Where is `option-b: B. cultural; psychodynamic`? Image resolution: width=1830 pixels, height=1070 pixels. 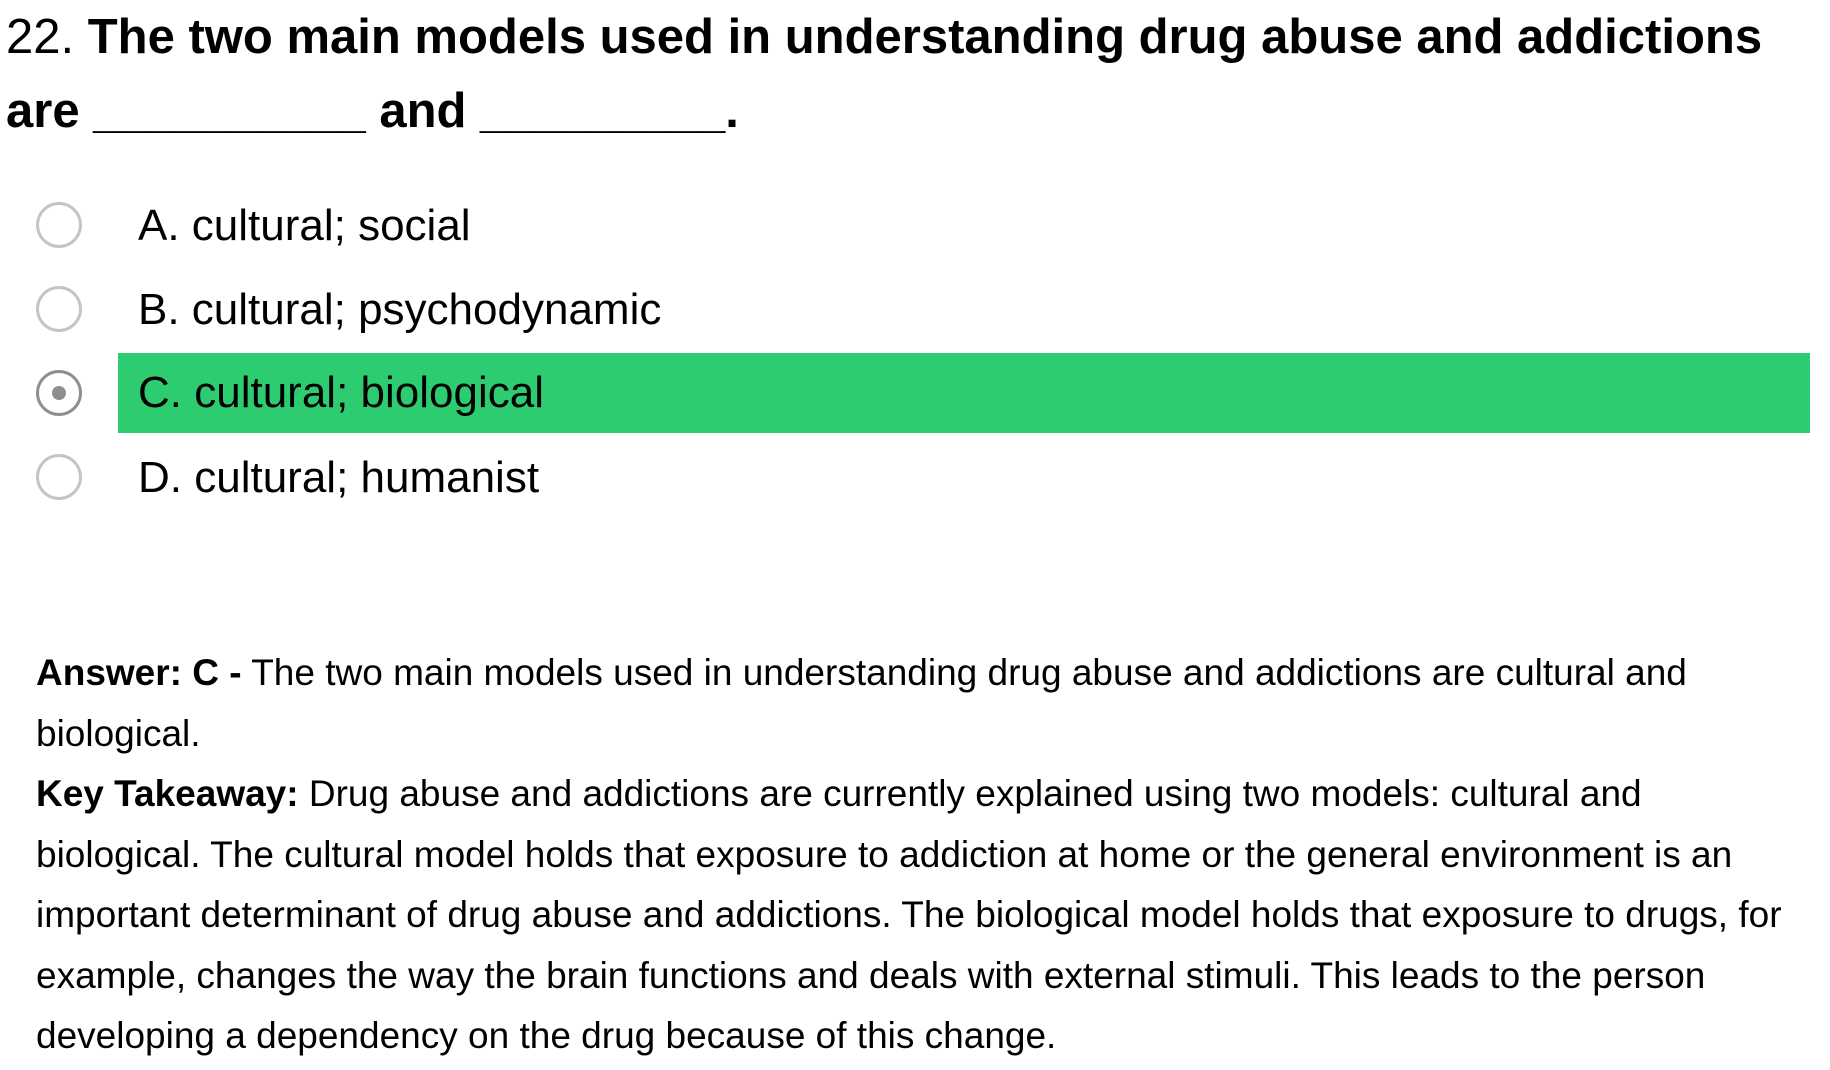 option-b: B. cultural; psychodynamic is located at coordinates (915, 318).